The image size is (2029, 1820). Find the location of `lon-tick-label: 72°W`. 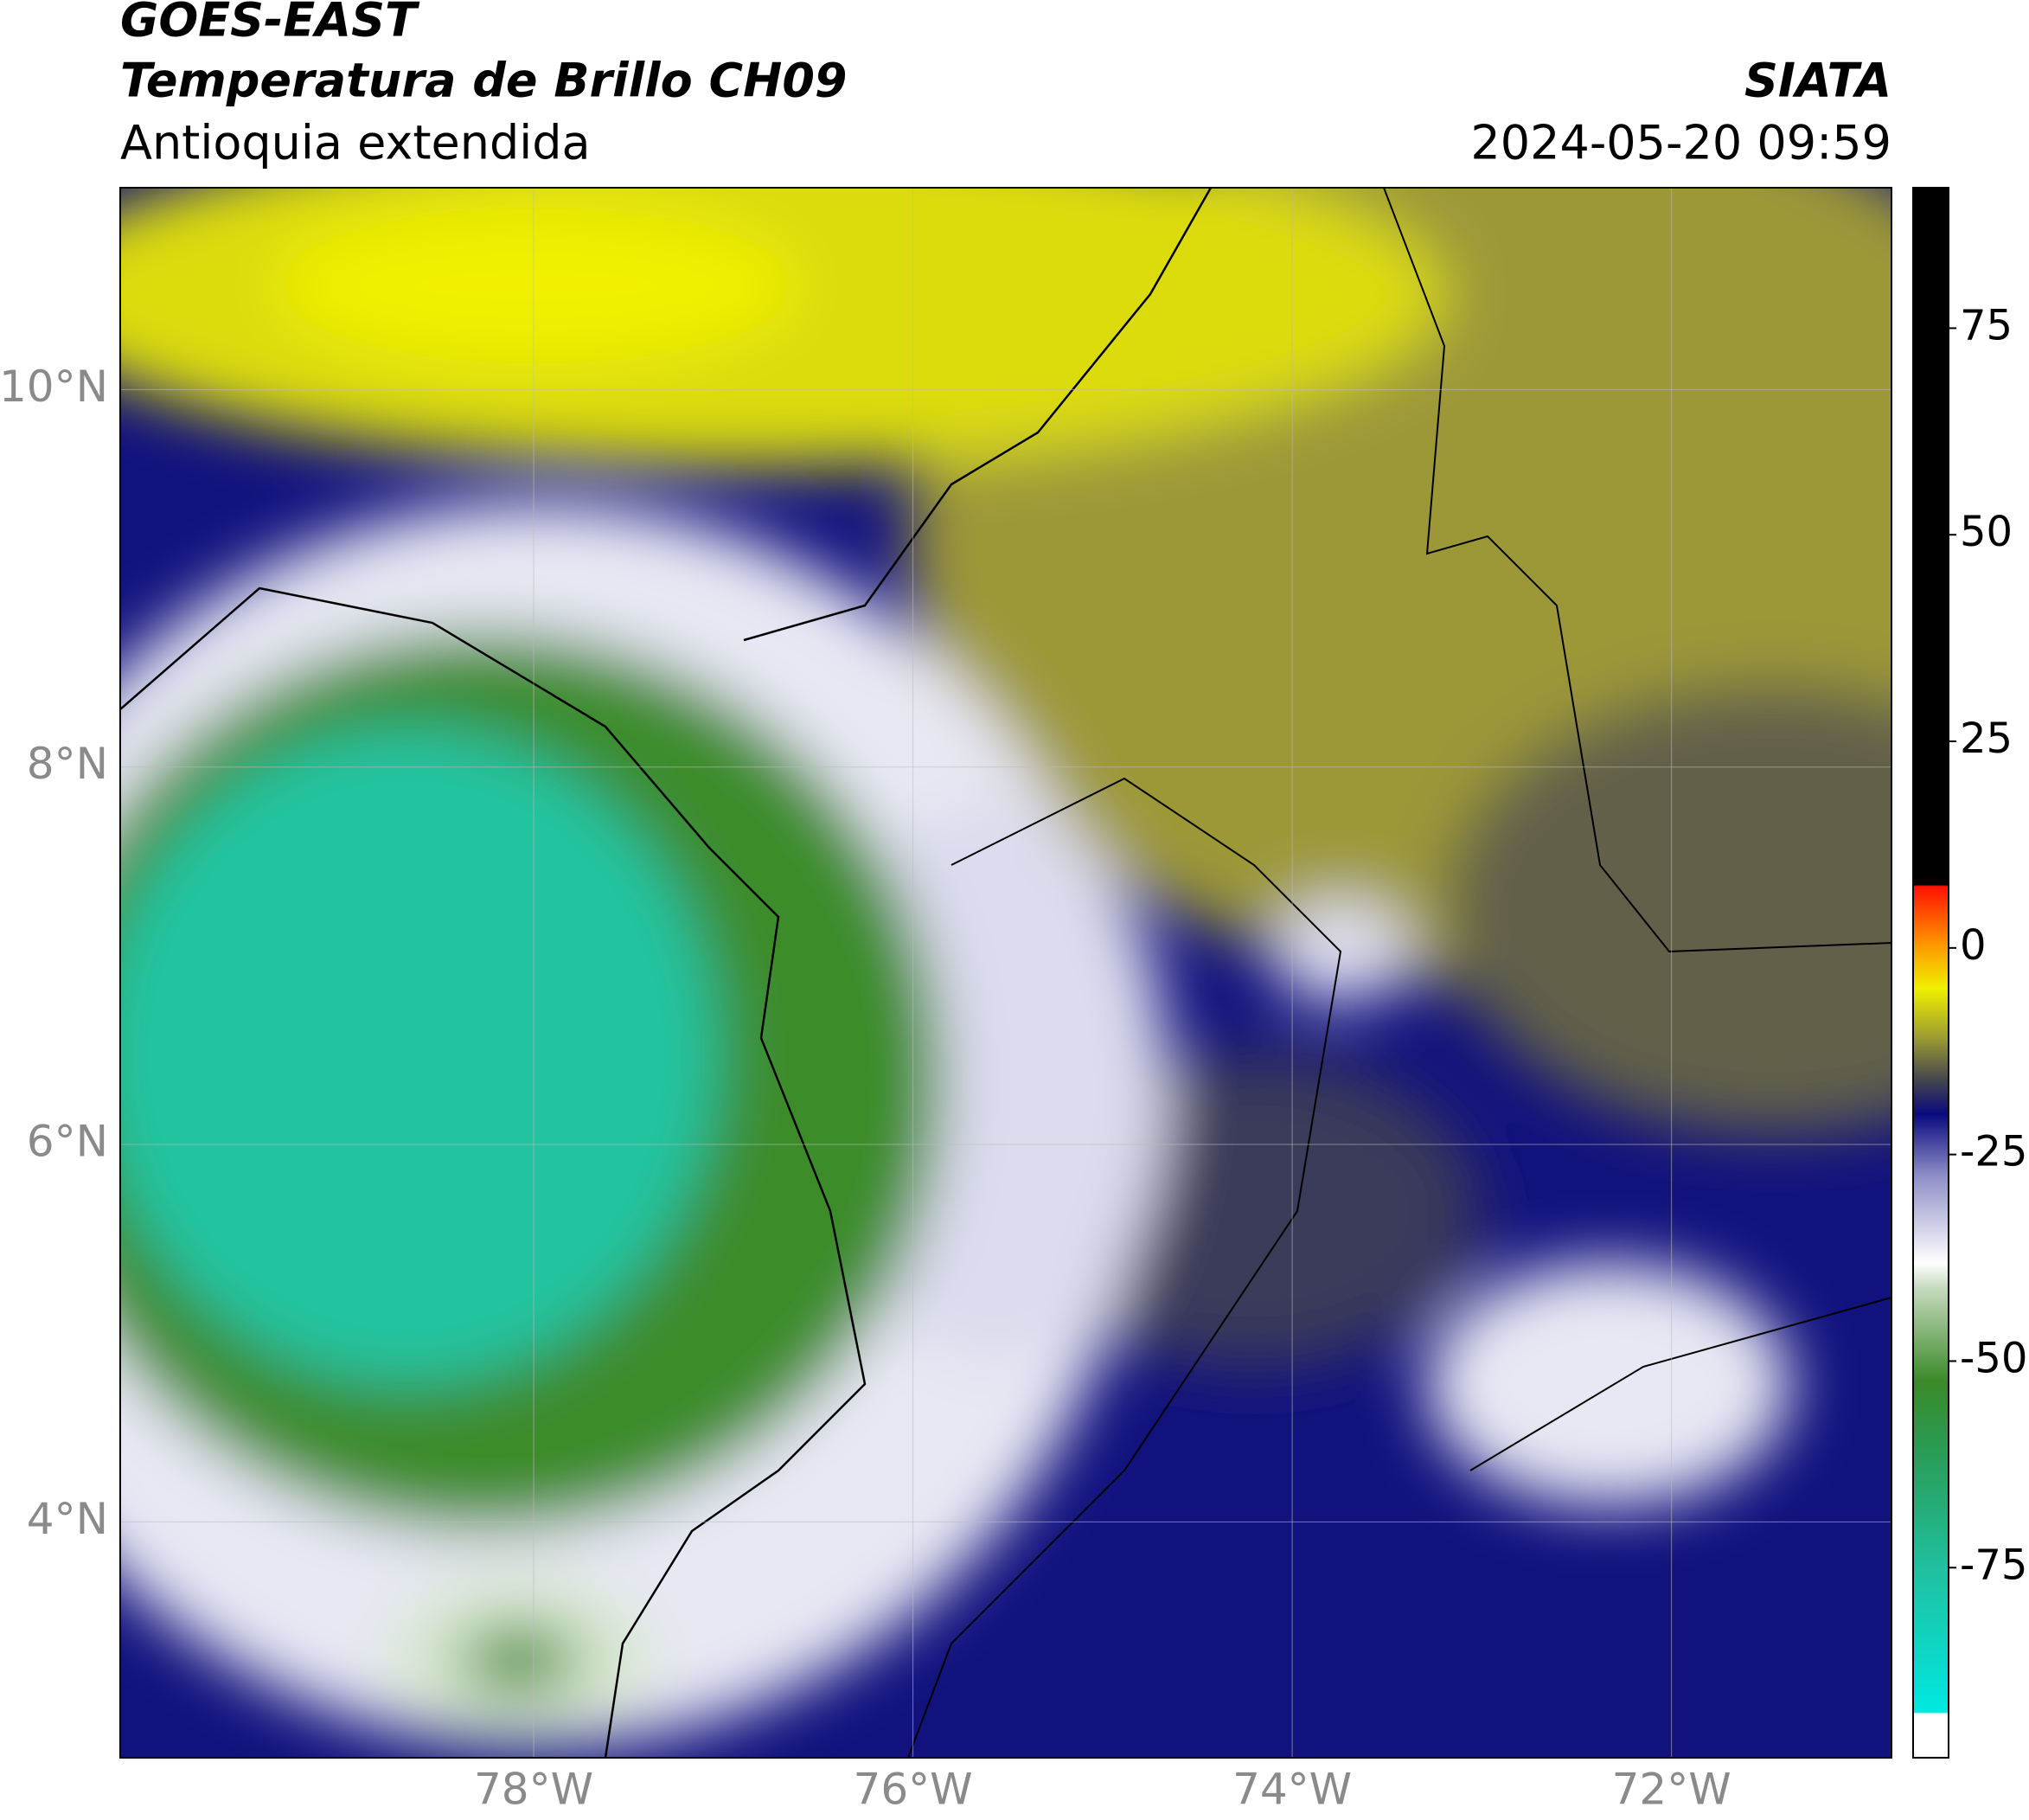

lon-tick-label: 72°W is located at coordinates (1671, 1790).